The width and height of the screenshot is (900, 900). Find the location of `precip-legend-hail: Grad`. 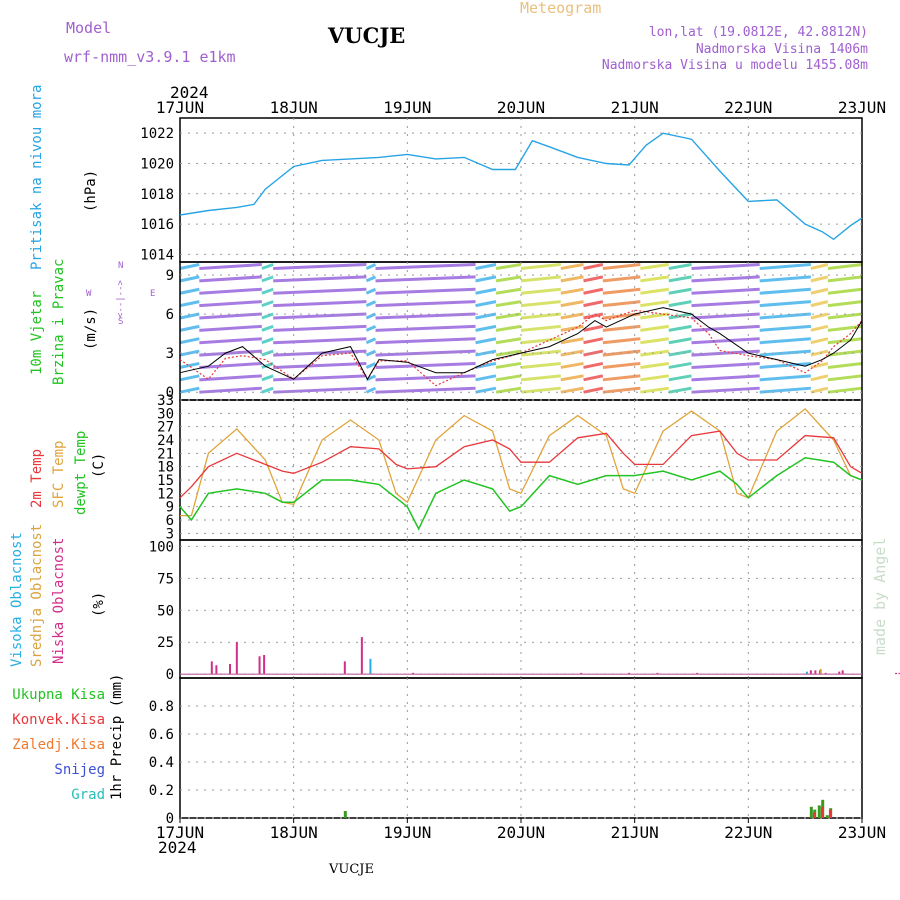

precip-legend-hail: Grad is located at coordinates (88, 795).